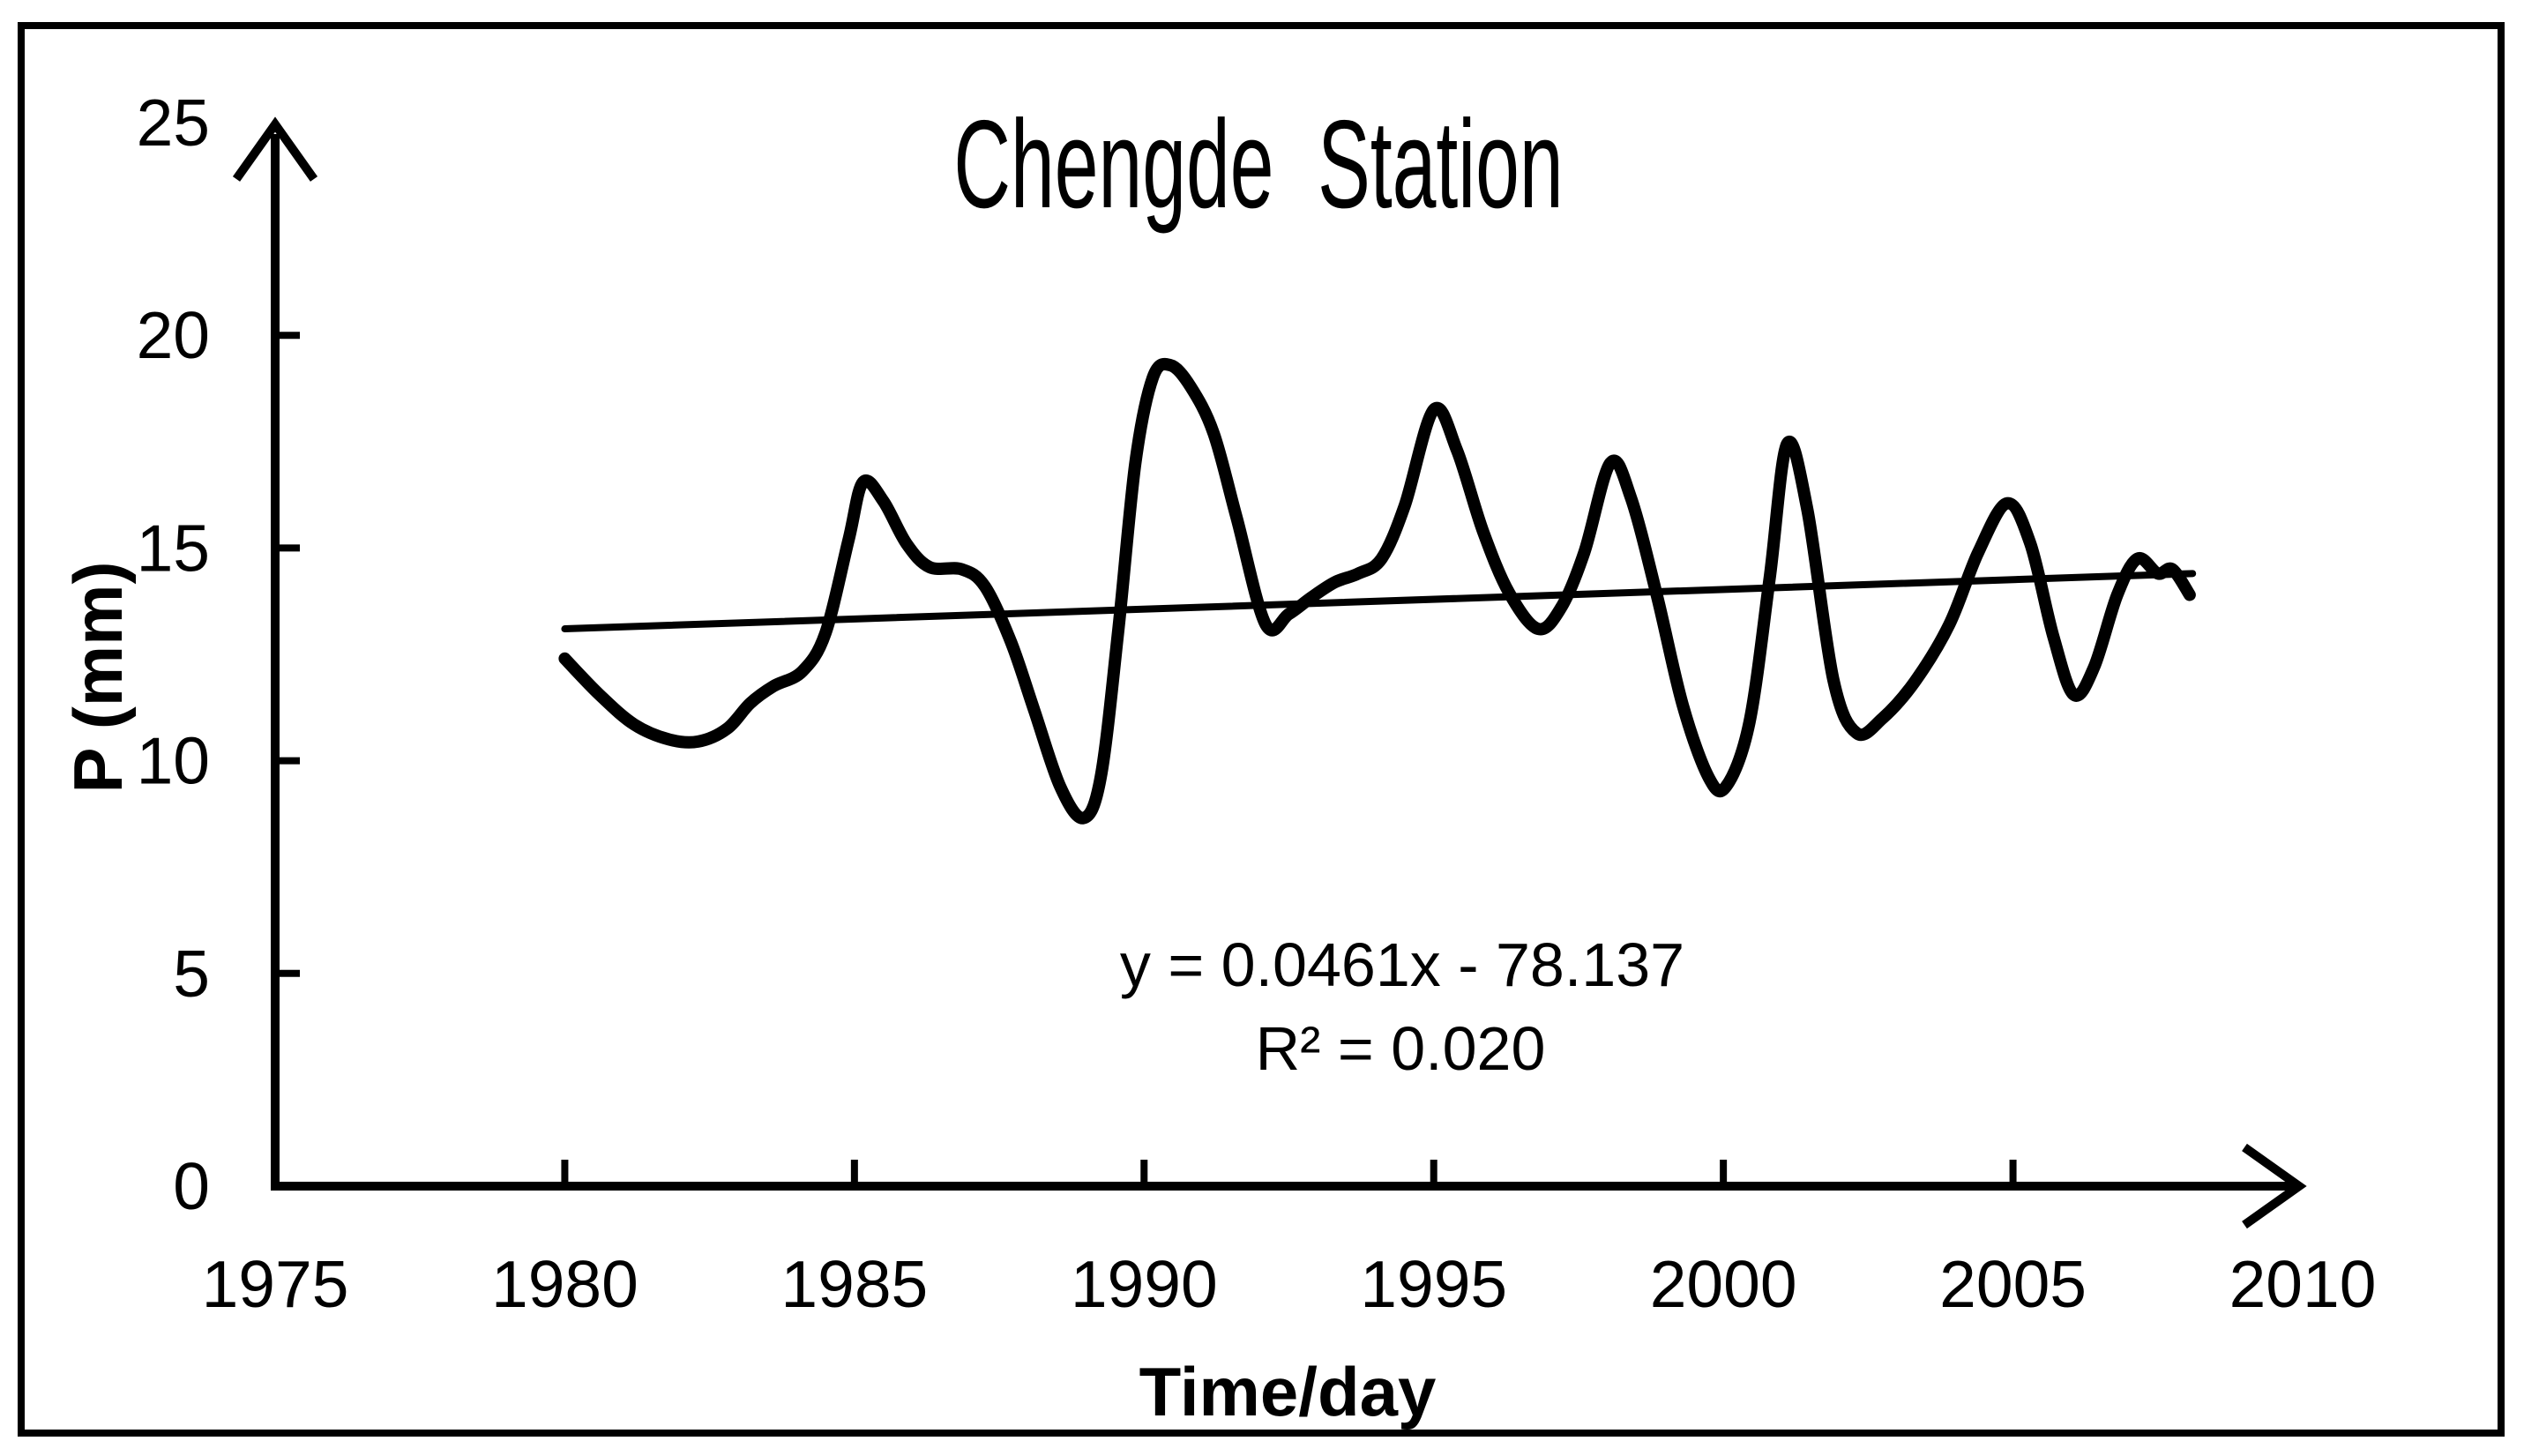 Image resolution: width=2524 pixels, height=1456 pixels. Describe the element at coordinates (2303, 1284) in the screenshot. I see `x-tick-label: 2010` at that location.